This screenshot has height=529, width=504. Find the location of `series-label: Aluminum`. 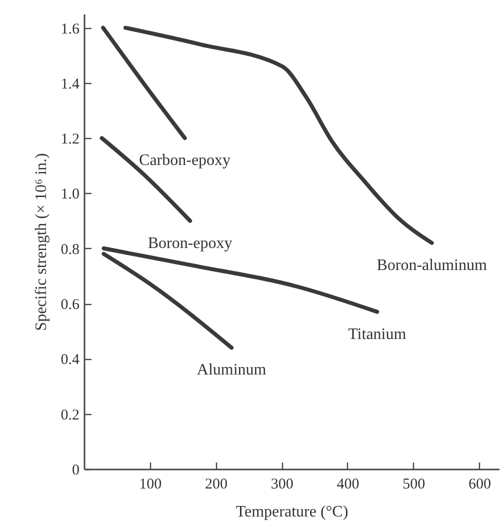

series-label: Aluminum is located at coordinates (231, 370).